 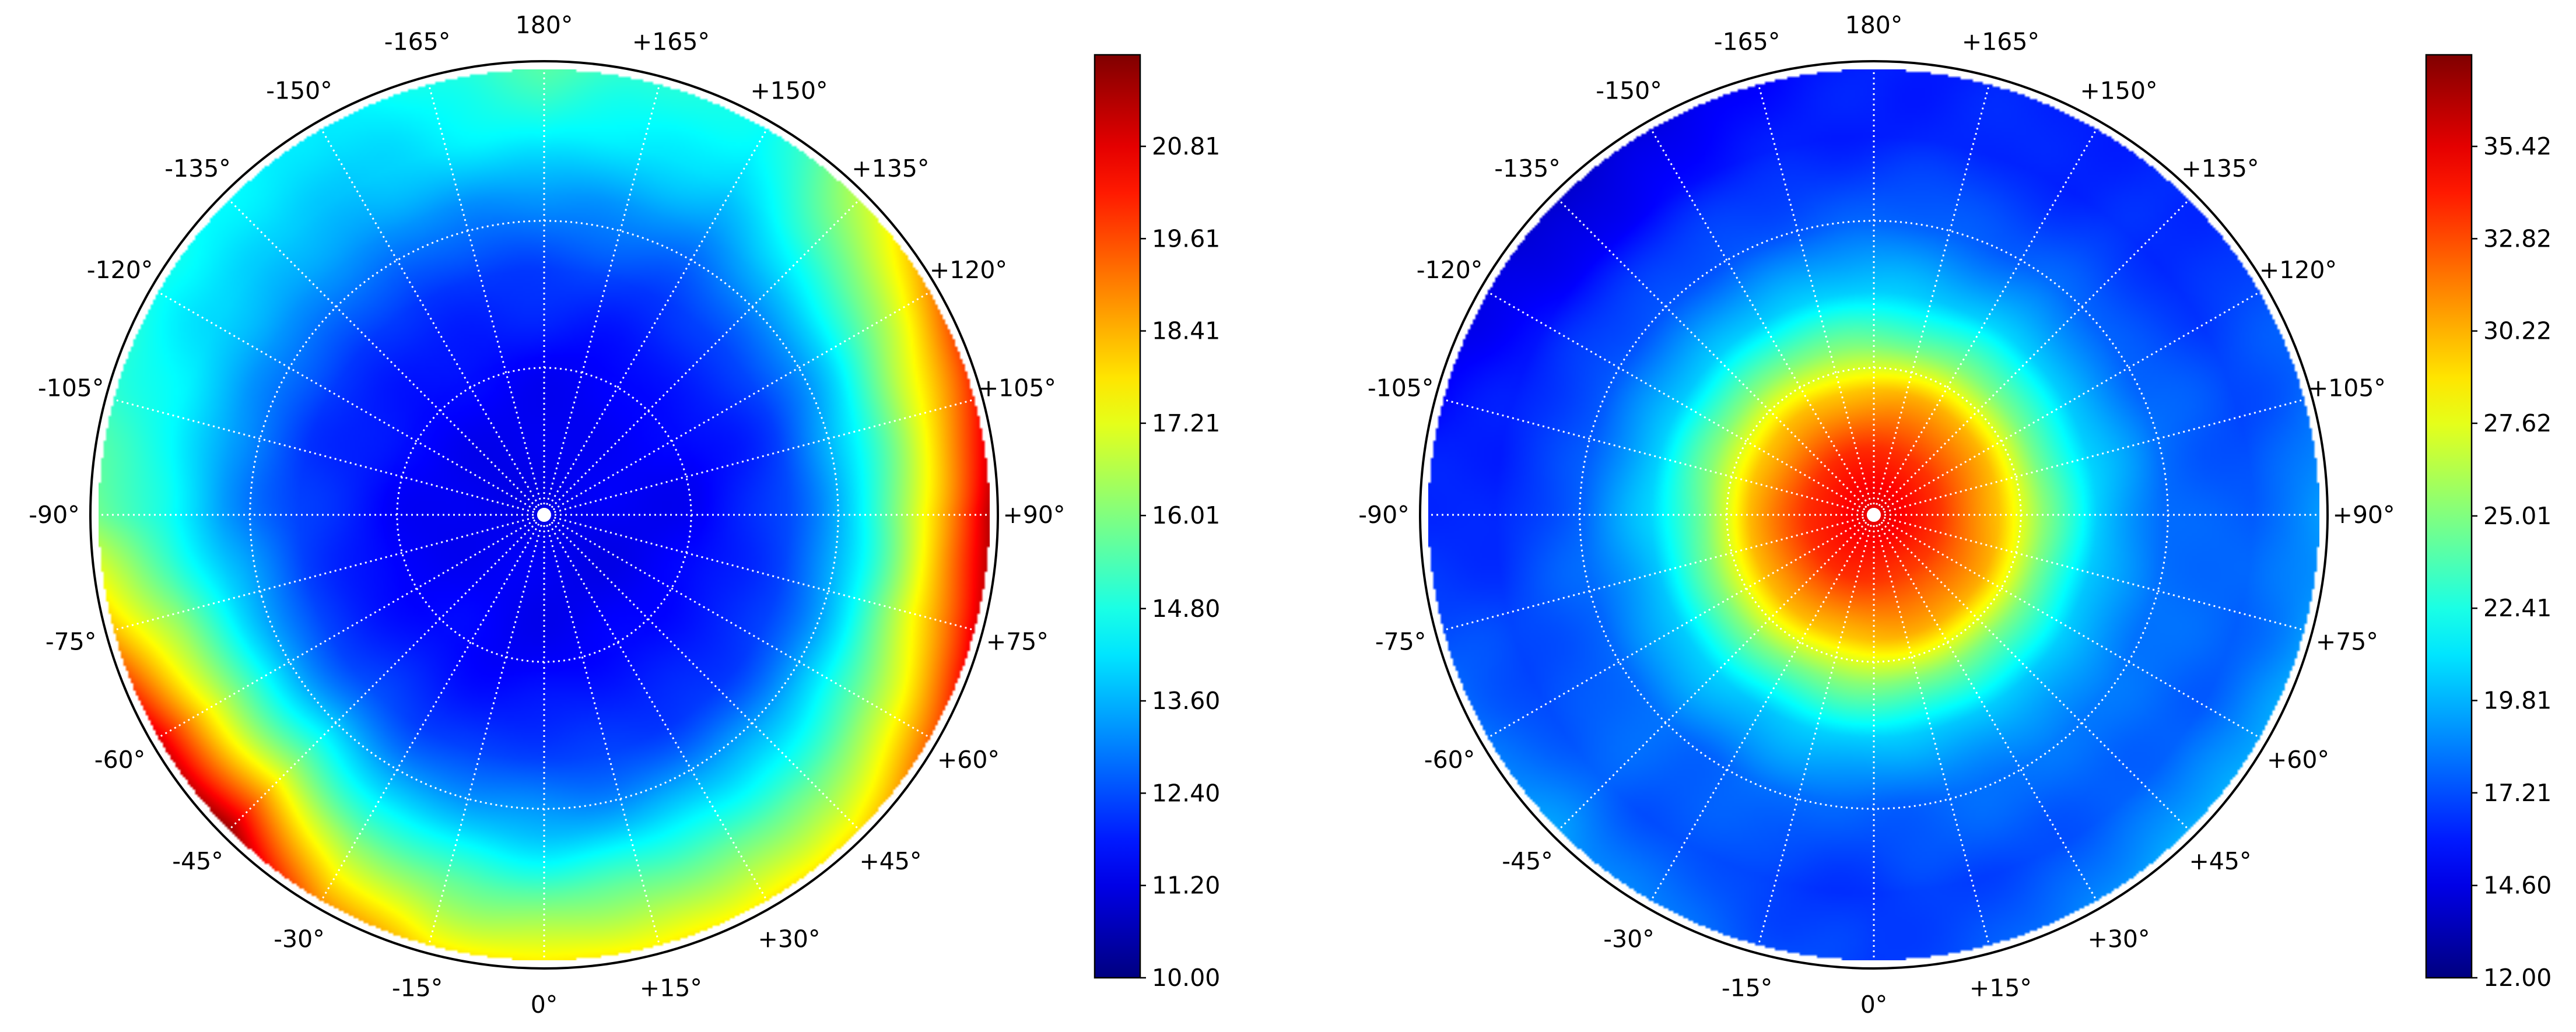 I want to click on colorbar-tick-label: 14.60, so click(x=2517, y=886).